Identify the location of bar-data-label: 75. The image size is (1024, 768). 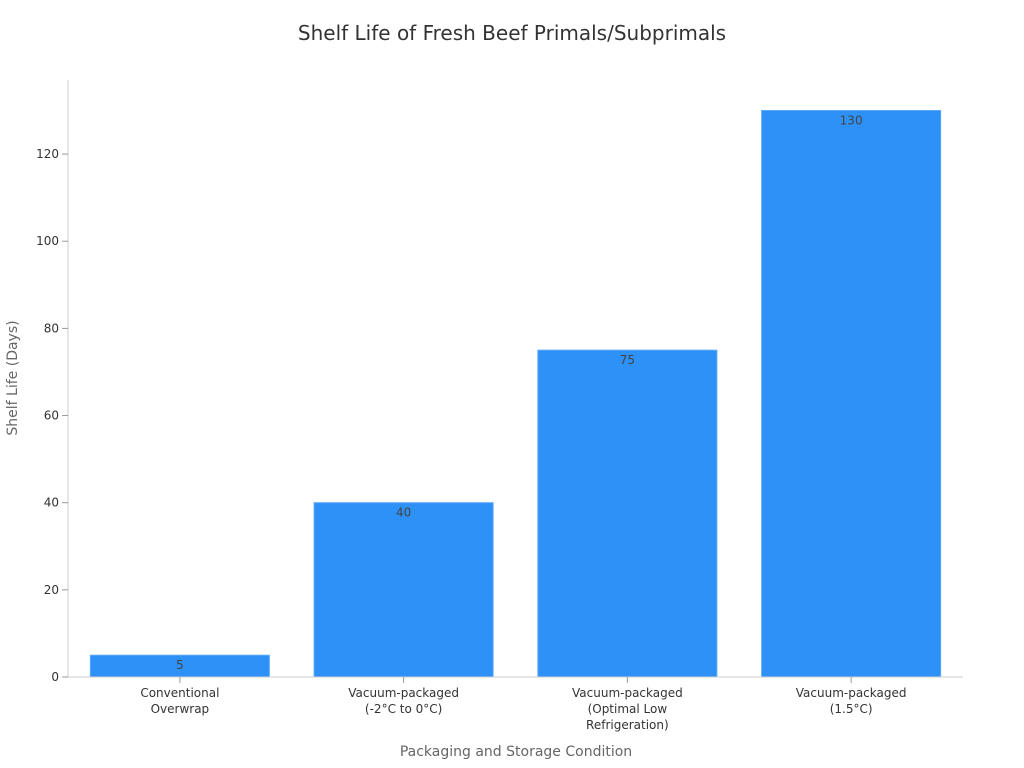
(627, 360).